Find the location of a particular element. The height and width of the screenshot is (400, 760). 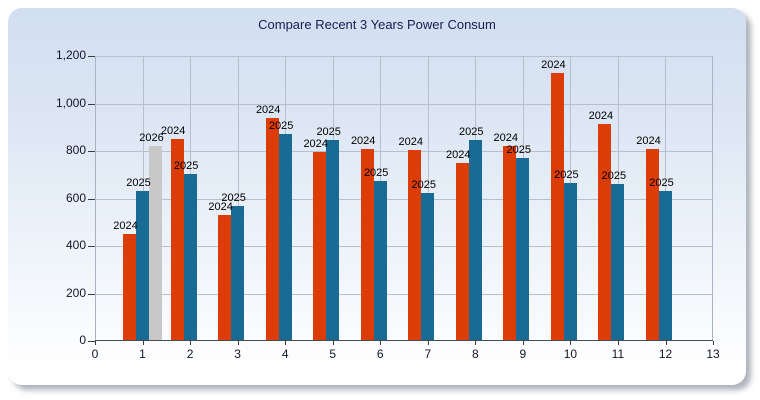

x-axis-tick-label: 7 is located at coordinates (428, 354).